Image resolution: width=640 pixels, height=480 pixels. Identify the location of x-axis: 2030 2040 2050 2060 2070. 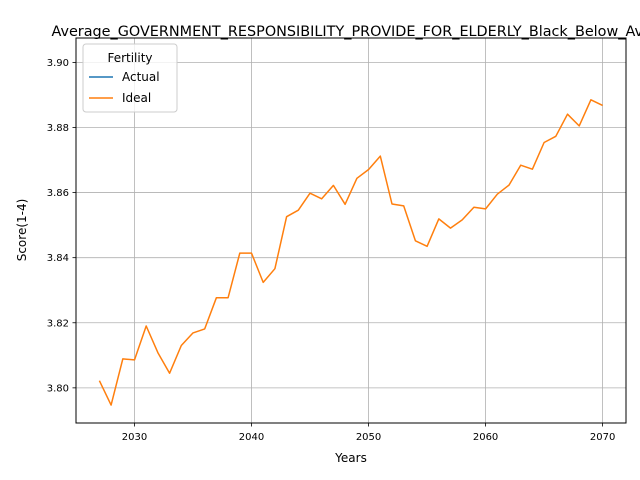
(368, 433).